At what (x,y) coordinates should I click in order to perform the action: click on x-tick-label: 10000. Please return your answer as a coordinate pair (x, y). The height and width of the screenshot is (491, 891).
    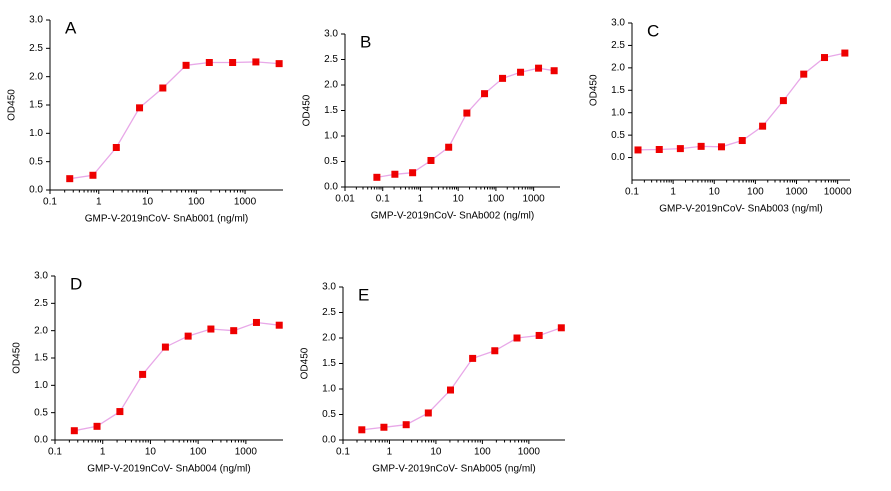
    Looking at the image, I should click on (838, 192).